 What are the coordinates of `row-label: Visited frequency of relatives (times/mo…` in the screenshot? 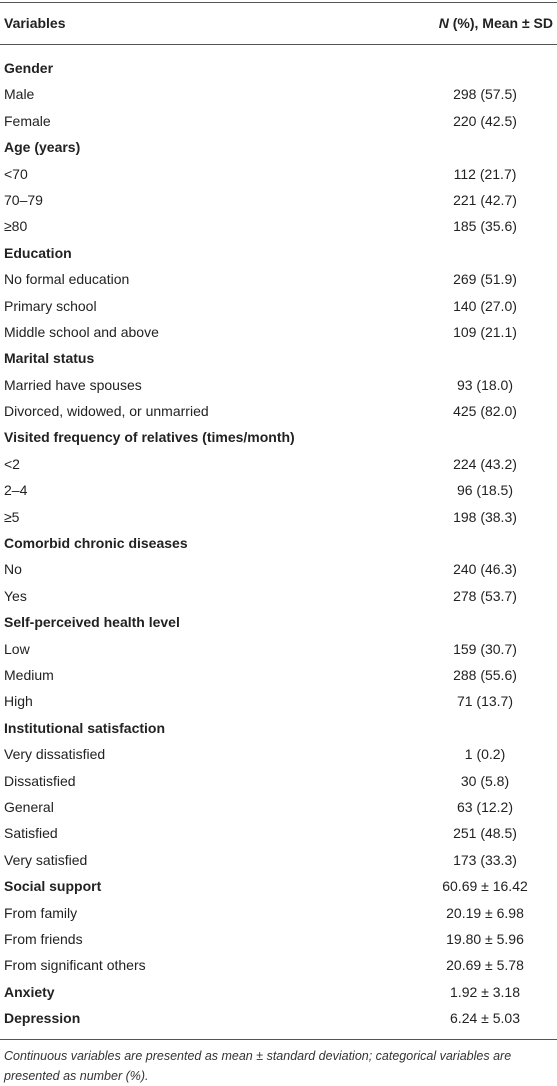 It's located at (149, 437).